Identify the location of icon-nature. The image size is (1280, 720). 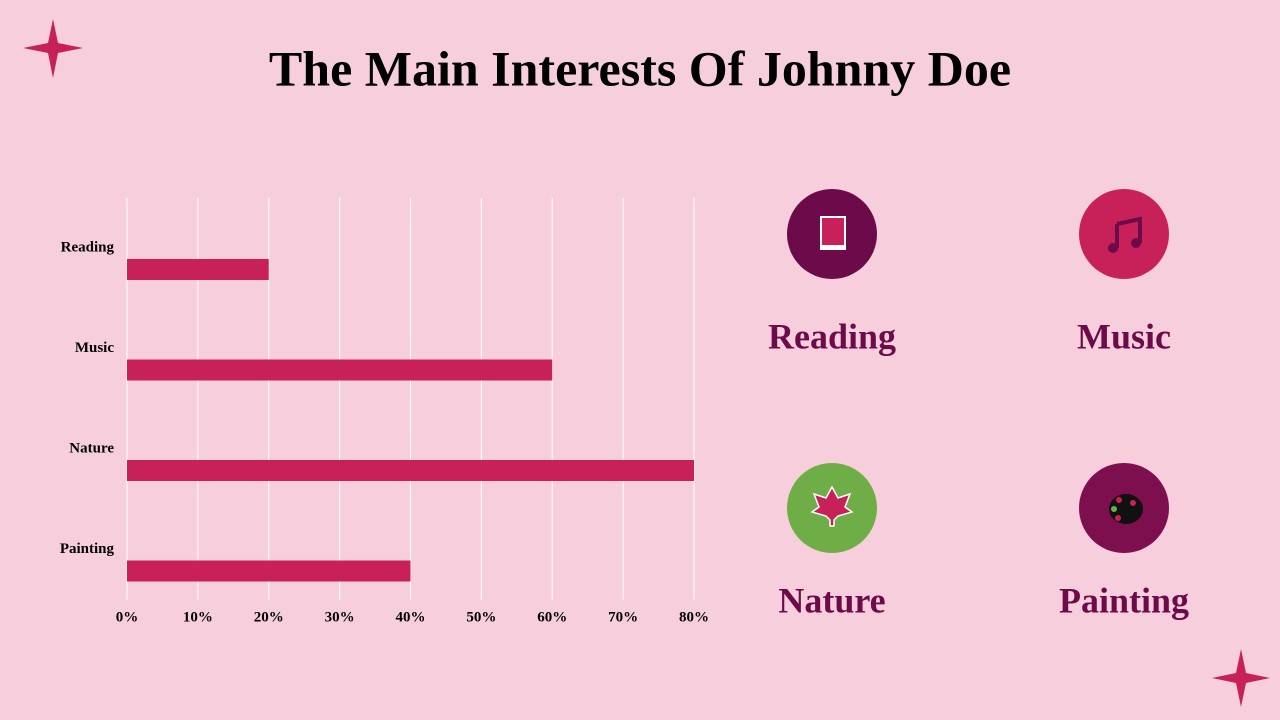
(832, 508).